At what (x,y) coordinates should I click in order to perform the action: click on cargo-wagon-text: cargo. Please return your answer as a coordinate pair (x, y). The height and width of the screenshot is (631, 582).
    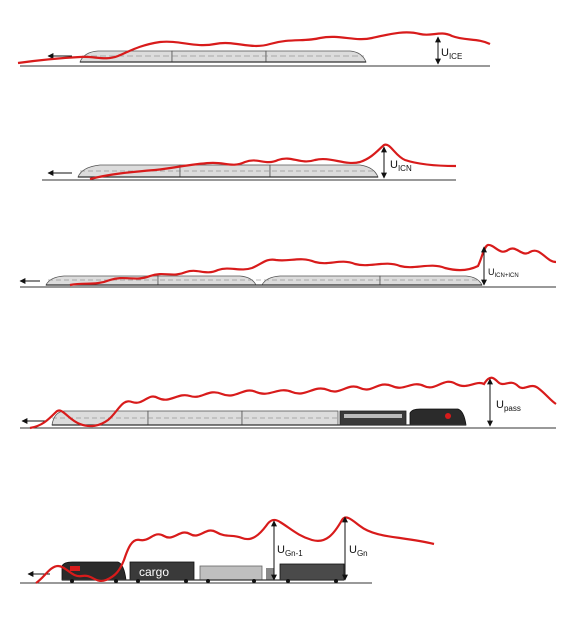
    Looking at the image, I should click on (154, 572).